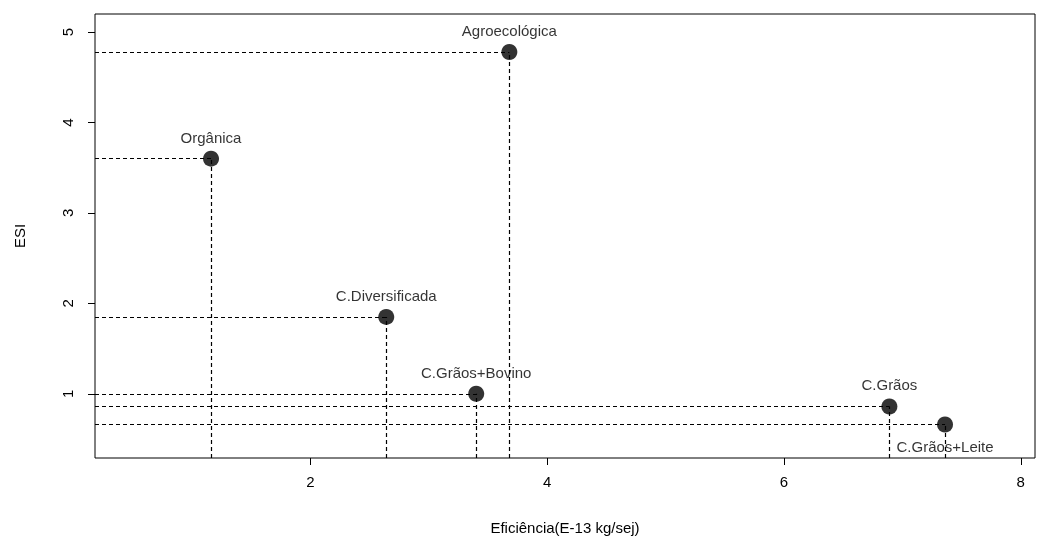 This screenshot has height=552, width=1048. I want to click on x-tick-label: 6, so click(784, 481).